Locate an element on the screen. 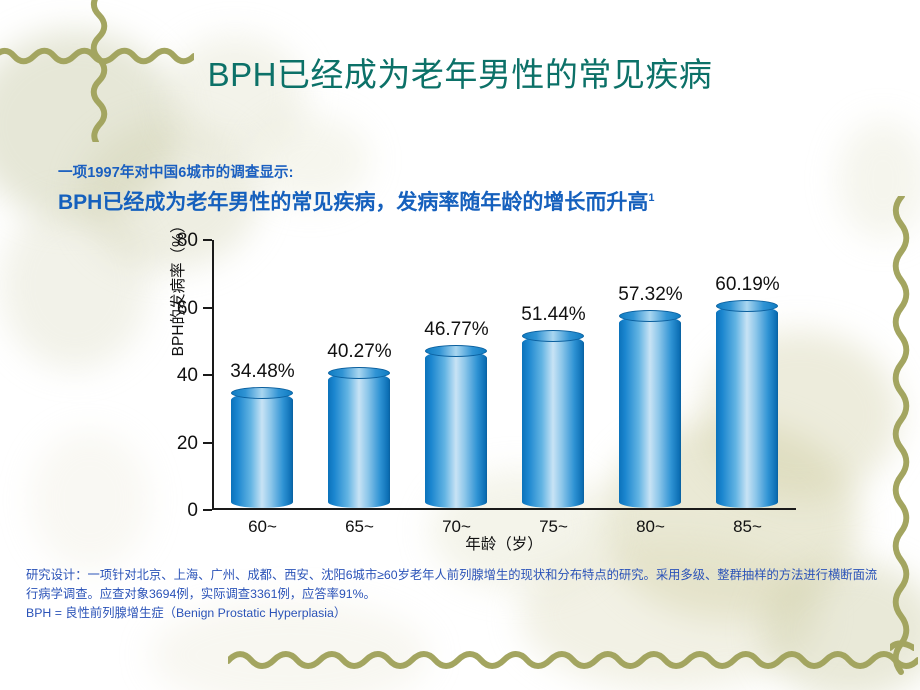 The image size is (920, 690). chart-category-label: 70~ is located at coordinates (456, 526).